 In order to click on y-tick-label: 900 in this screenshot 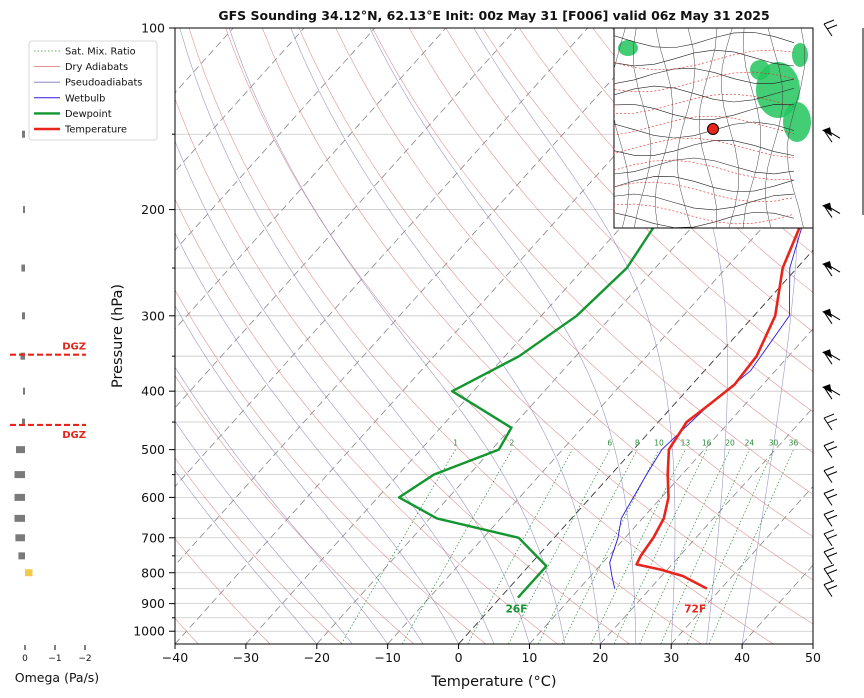, I will do `click(153, 603)`.